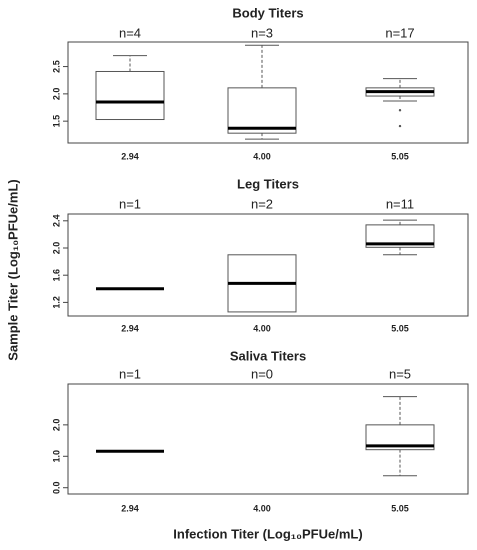  What do you see at coordinates (268, 183) in the screenshot?
I see `chart-title: Leg Titers` at bounding box center [268, 183].